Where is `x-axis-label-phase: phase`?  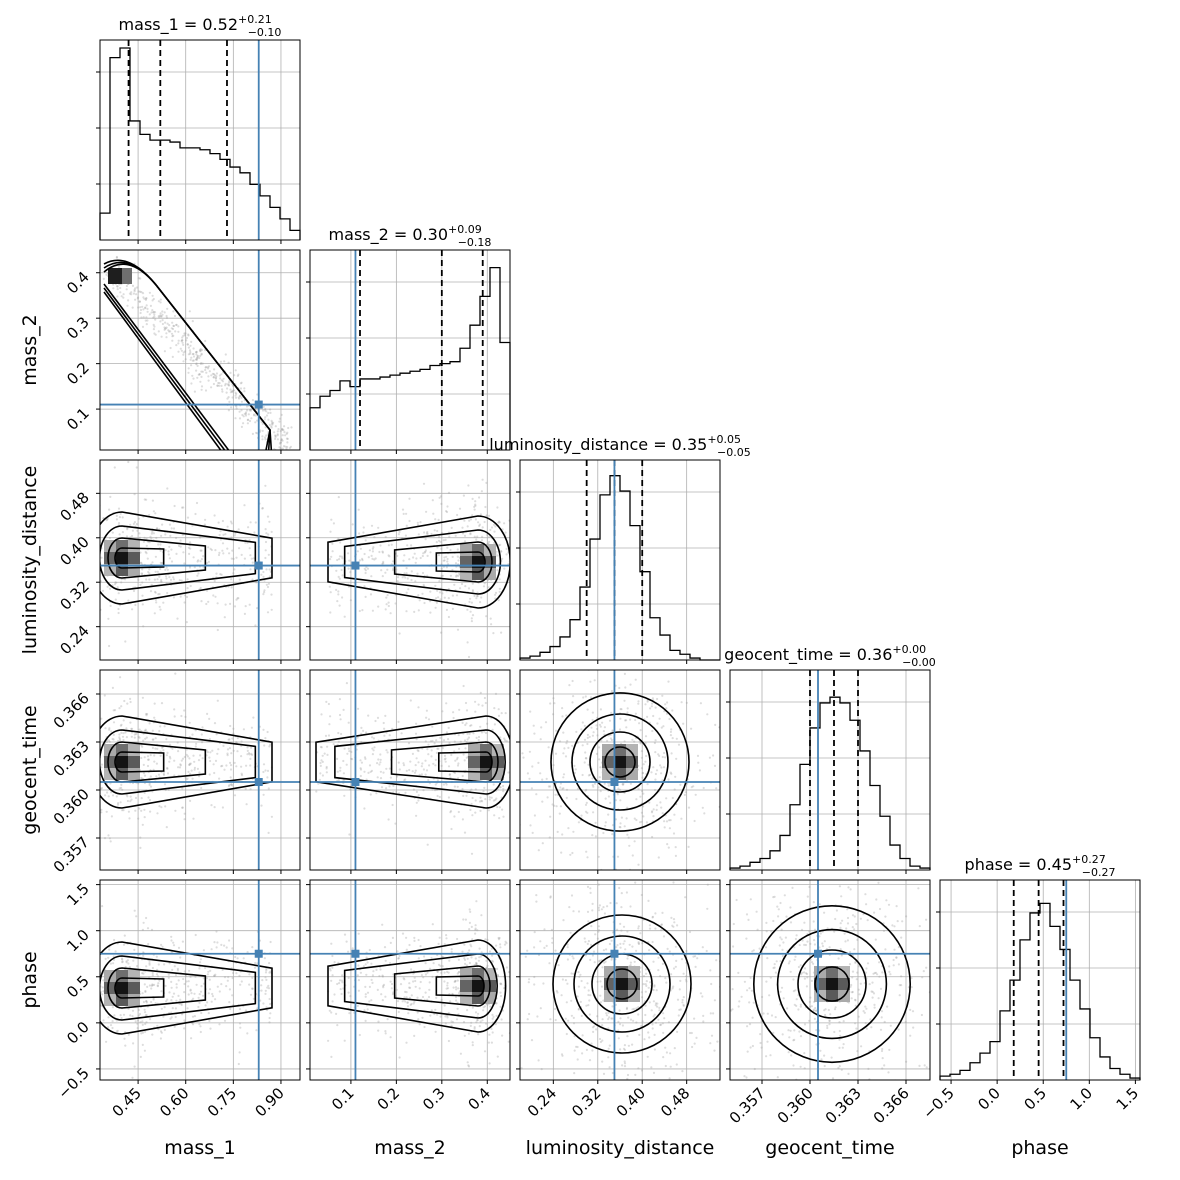
x-axis-label-phase: phase is located at coordinates (1039, 1148).